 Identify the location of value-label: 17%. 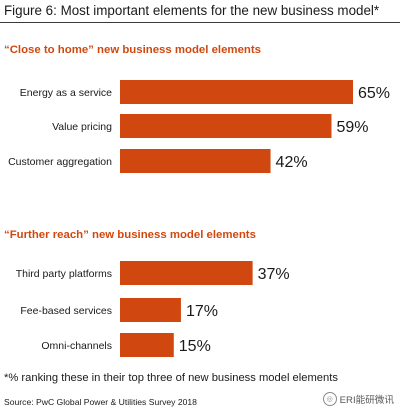
(202, 311).